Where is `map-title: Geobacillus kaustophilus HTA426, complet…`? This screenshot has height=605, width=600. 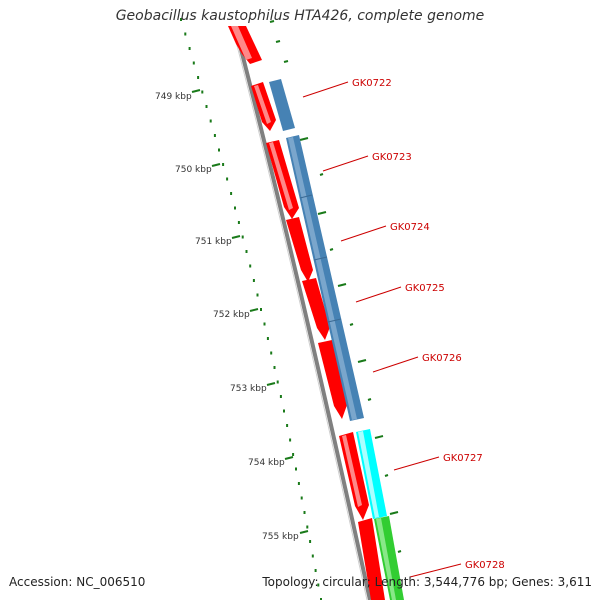 map-title: Geobacillus kaustophilus HTA426, complet… is located at coordinates (300, 16).